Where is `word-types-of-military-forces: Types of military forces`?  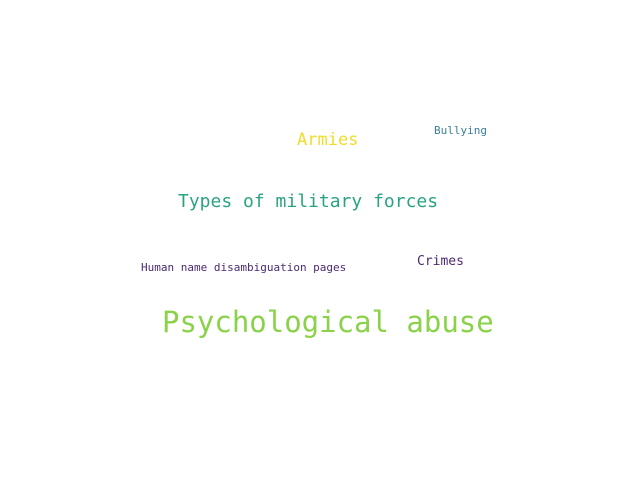 word-types-of-military-forces: Types of military forces is located at coordinates (308, 201).